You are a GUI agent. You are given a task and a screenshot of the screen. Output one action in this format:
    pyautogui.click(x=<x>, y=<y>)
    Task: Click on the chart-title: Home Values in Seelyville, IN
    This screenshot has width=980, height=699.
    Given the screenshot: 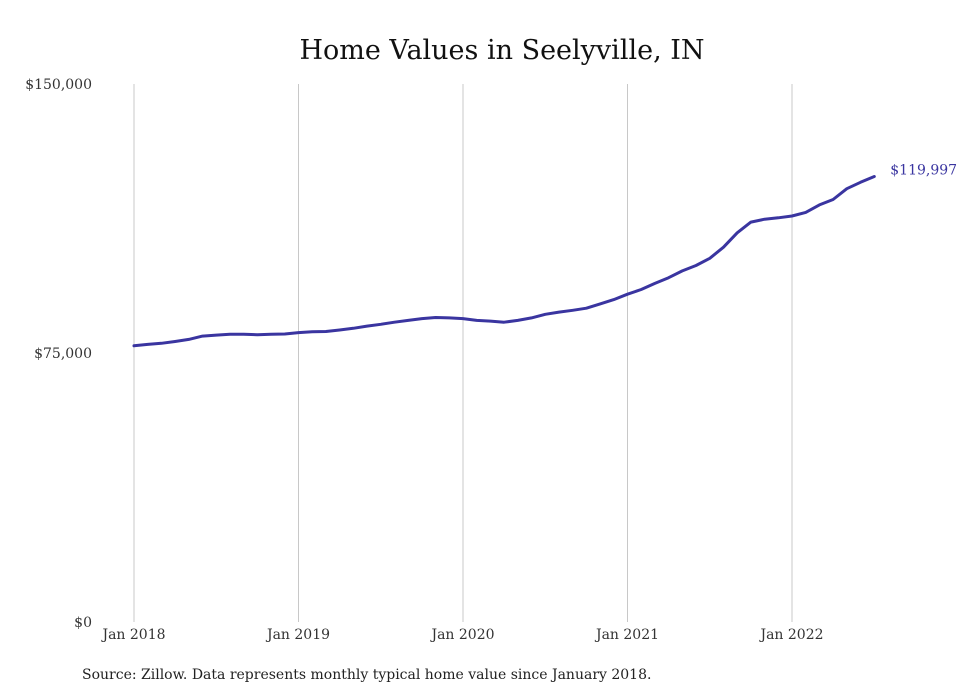 What is the action you would take?
    pyautogui.click(x=501, y=50)
    